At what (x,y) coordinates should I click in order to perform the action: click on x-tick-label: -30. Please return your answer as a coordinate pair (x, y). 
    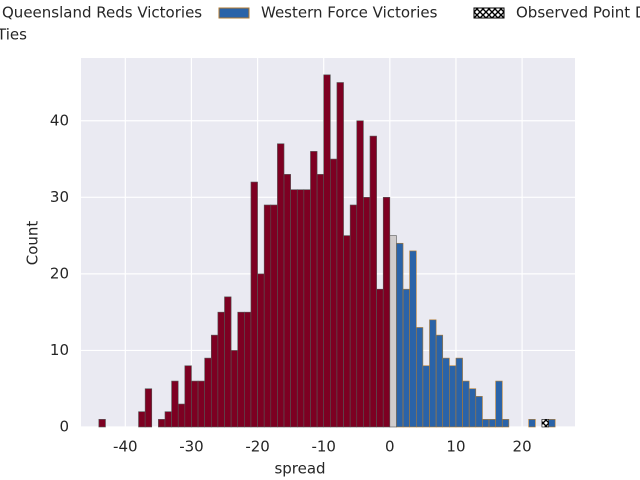
    Looking at the image, I should click on (191, 447).